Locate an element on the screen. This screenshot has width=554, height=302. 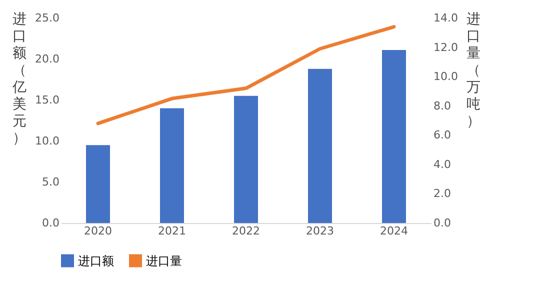
x-tick-label: 2021 is located at coordinates (172, 231).